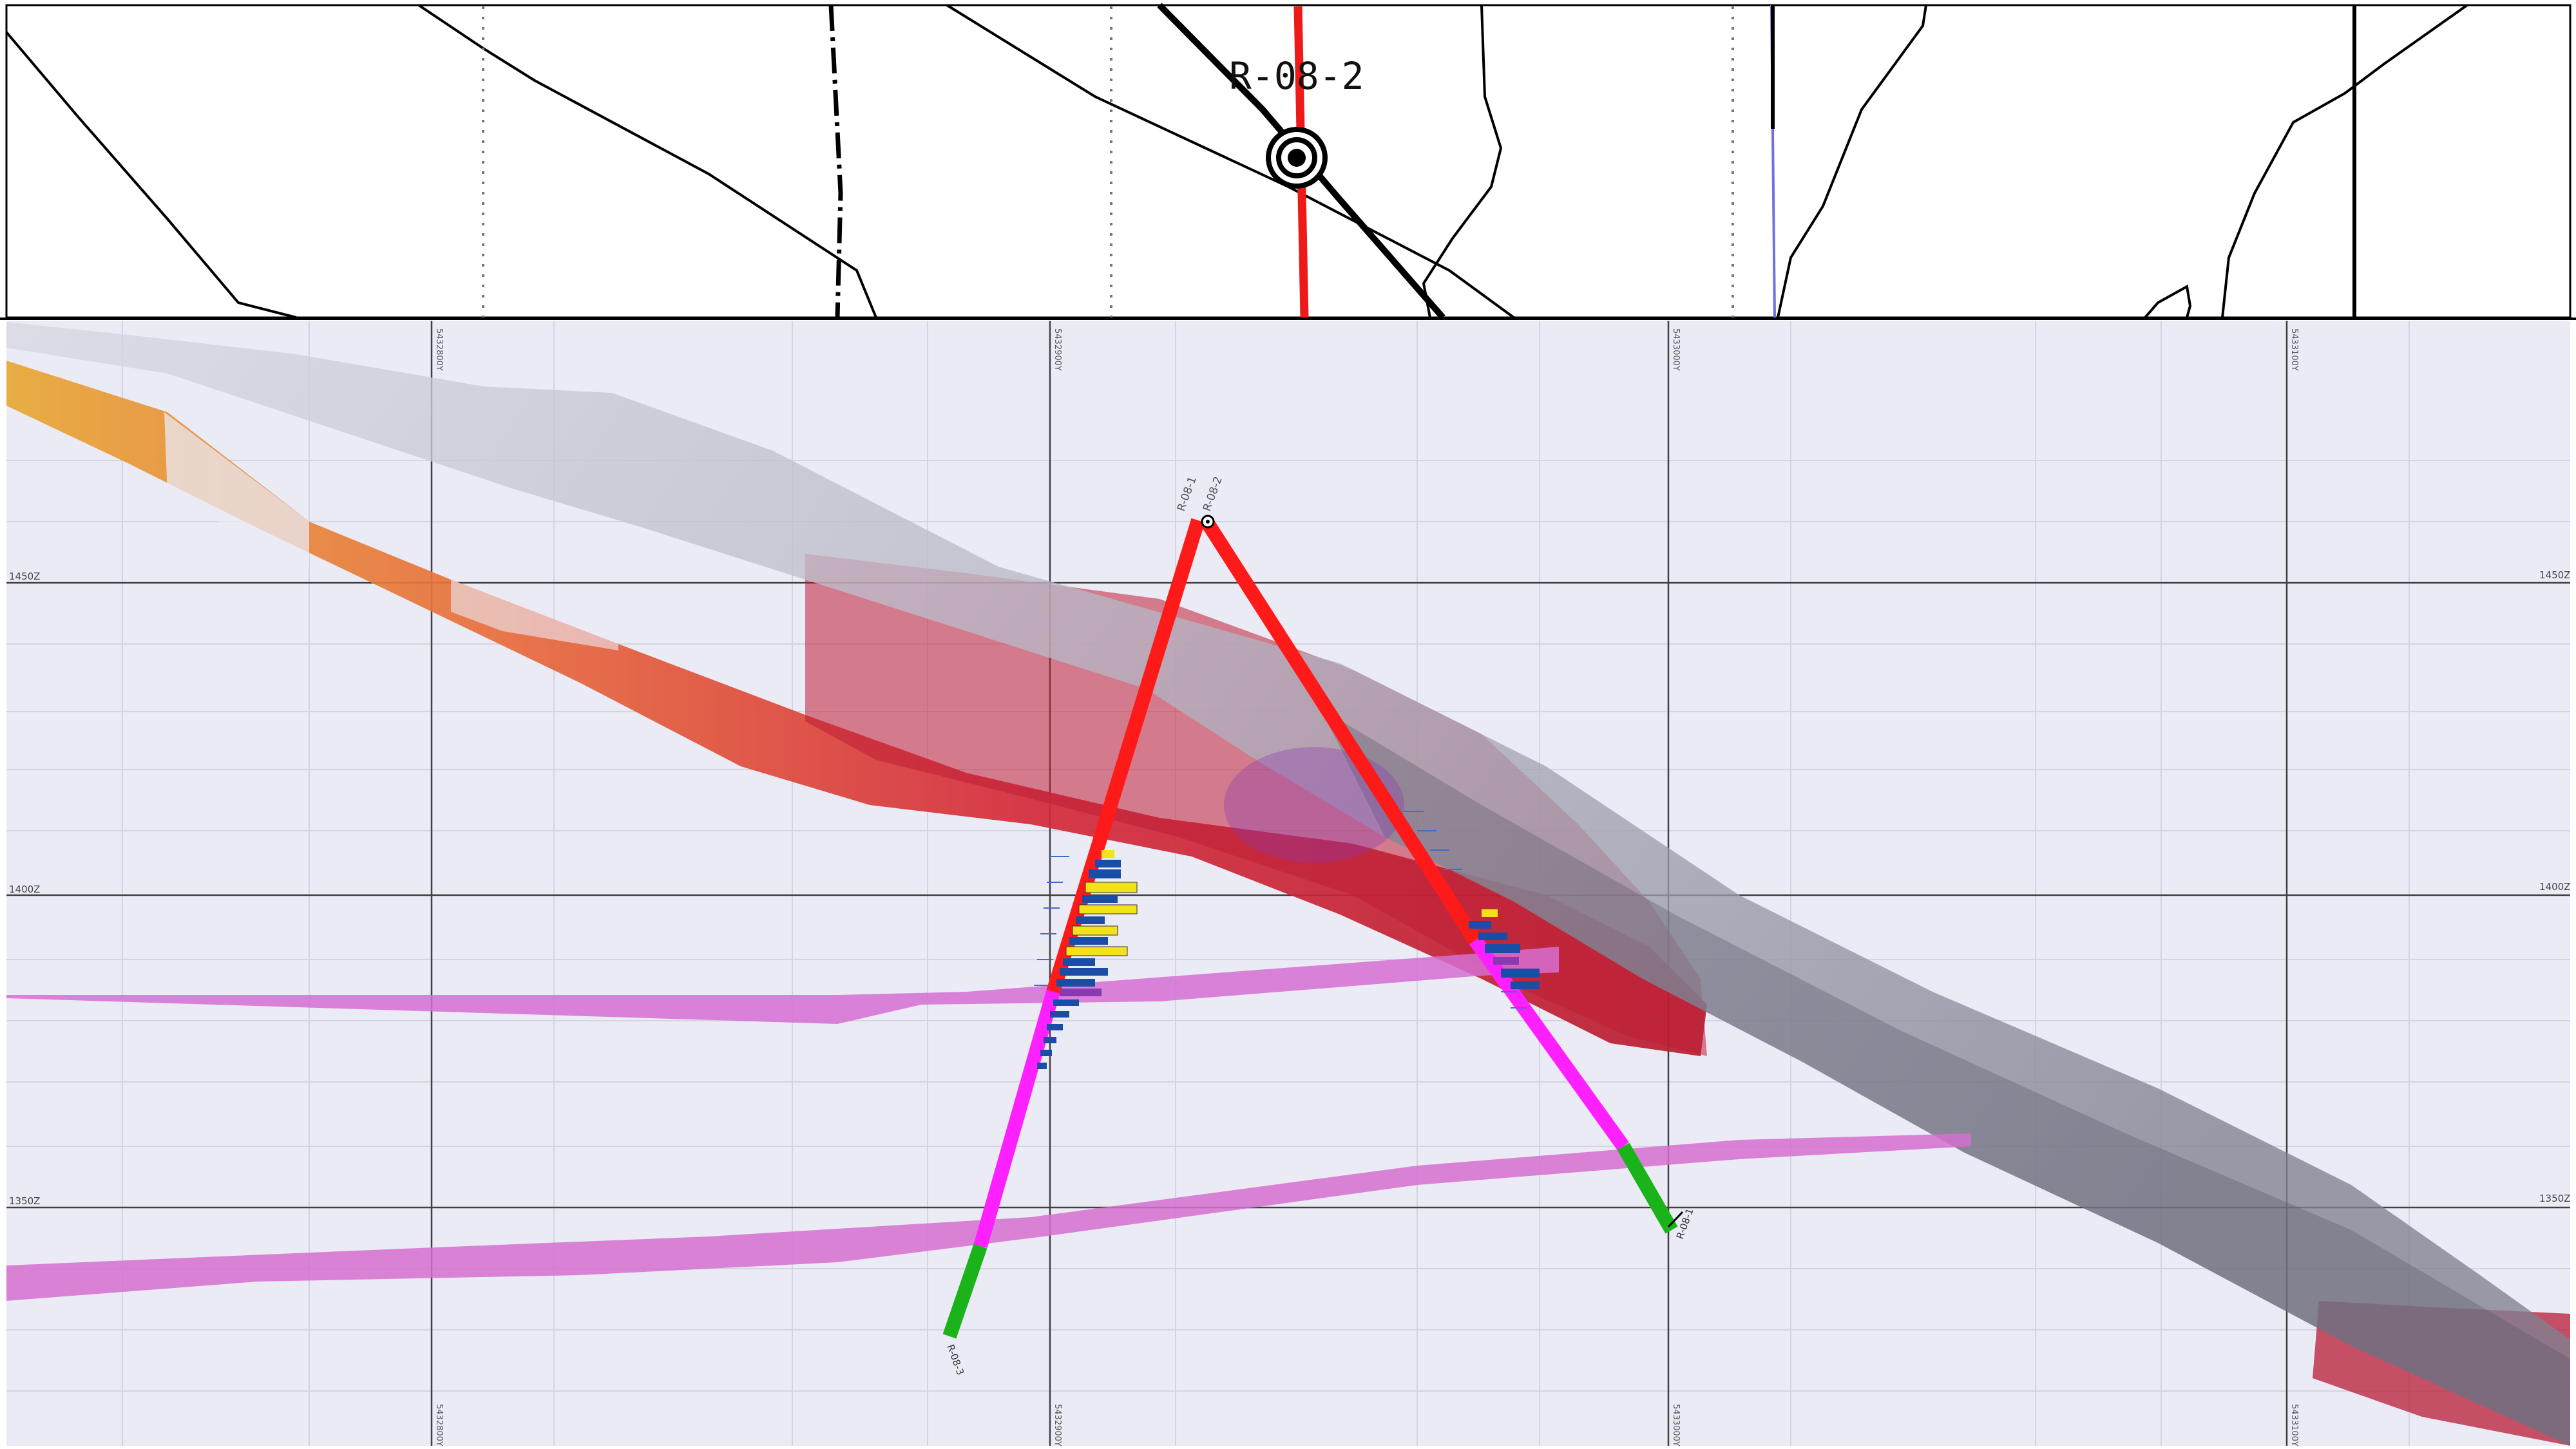 This screenshot has height=1449, width=2576. Describe the element at coordinates (24, 1201) in the screenshot. I see `elev-label-left-3: 1350Z` at that location.